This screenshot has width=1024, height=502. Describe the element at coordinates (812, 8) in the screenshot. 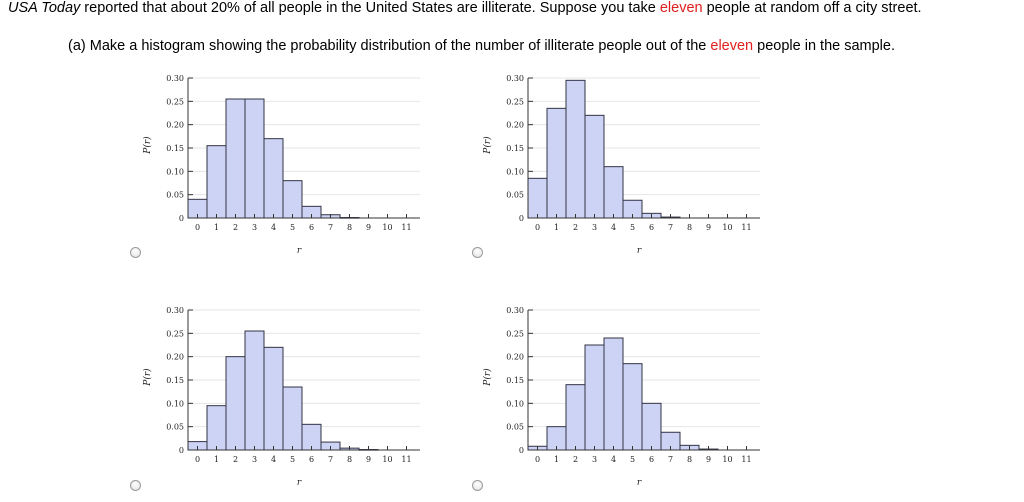

I see `question-text-b: people at random off a city street.` at that location.